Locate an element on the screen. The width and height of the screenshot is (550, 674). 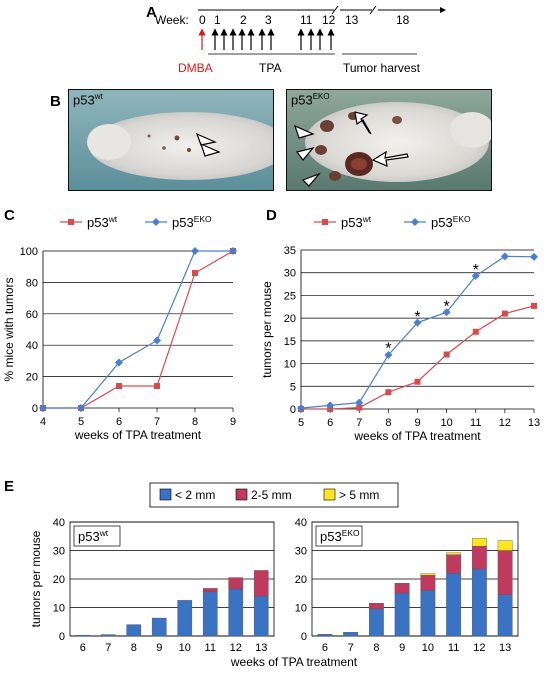
legend-label: p53wt is located at coordinates (356, 222).